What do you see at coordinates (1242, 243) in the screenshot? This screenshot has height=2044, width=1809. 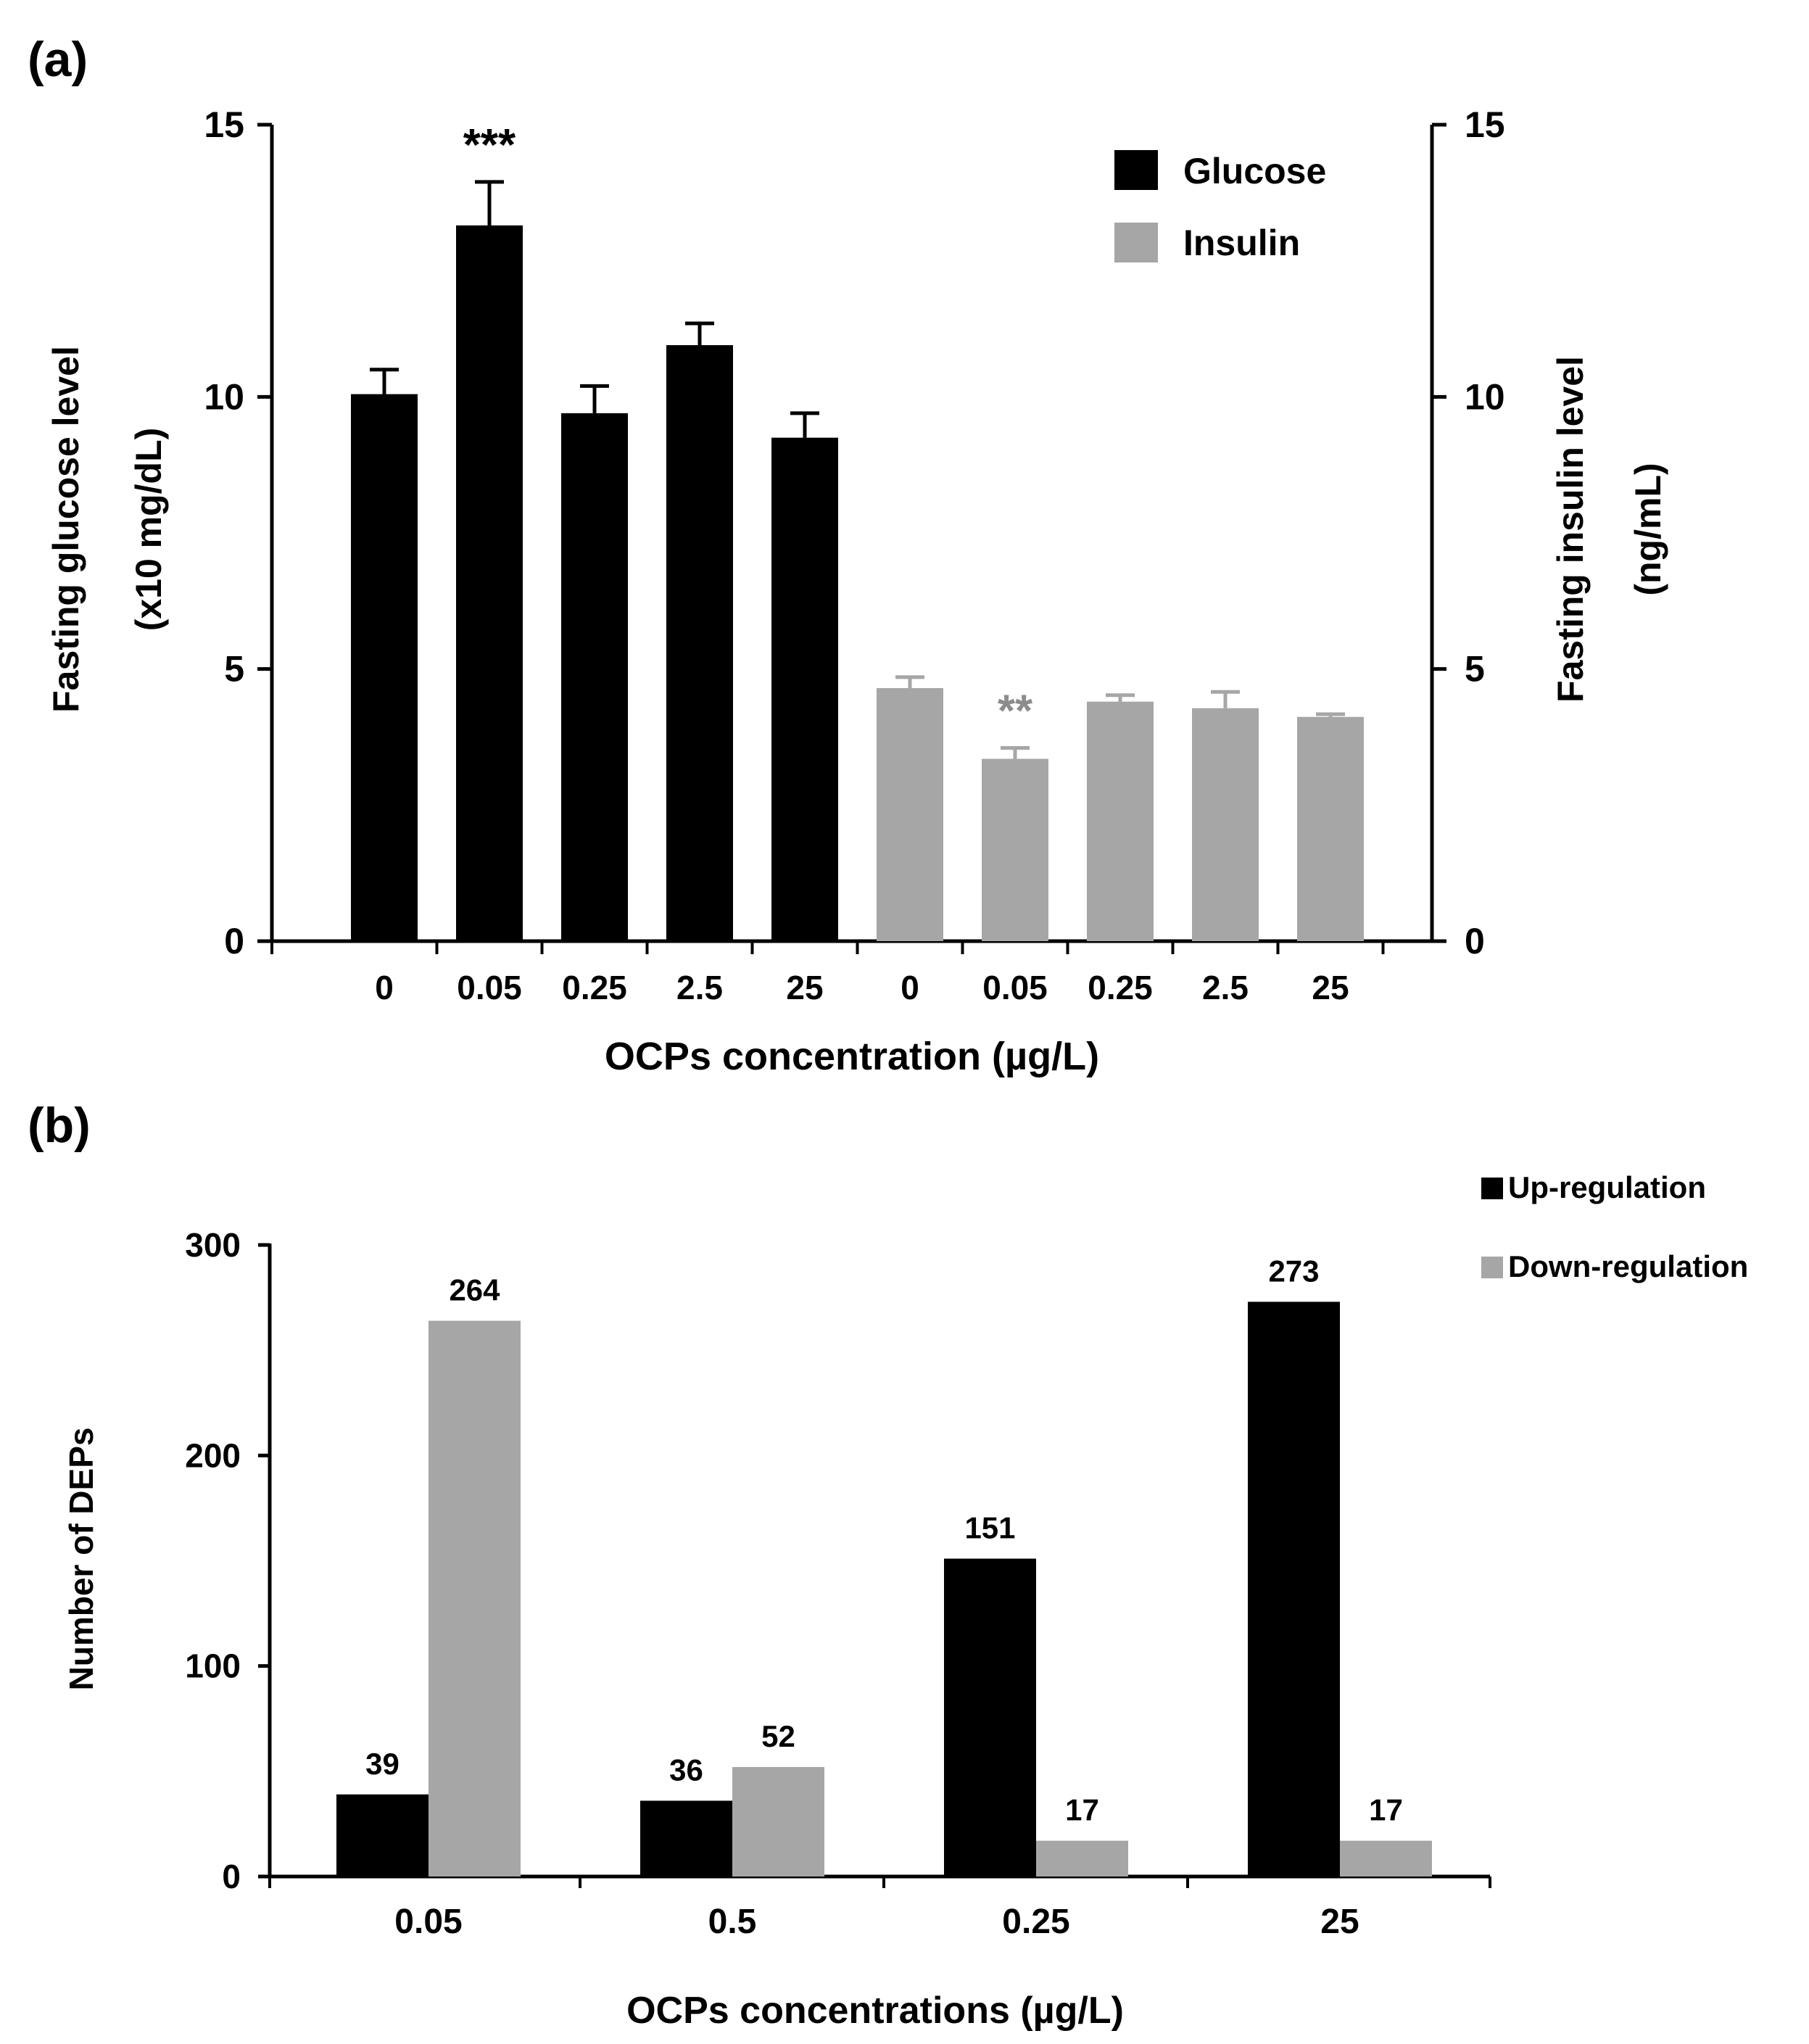 I see `legend-label-insulin: Insulin` at bounding box center [1242, 243].